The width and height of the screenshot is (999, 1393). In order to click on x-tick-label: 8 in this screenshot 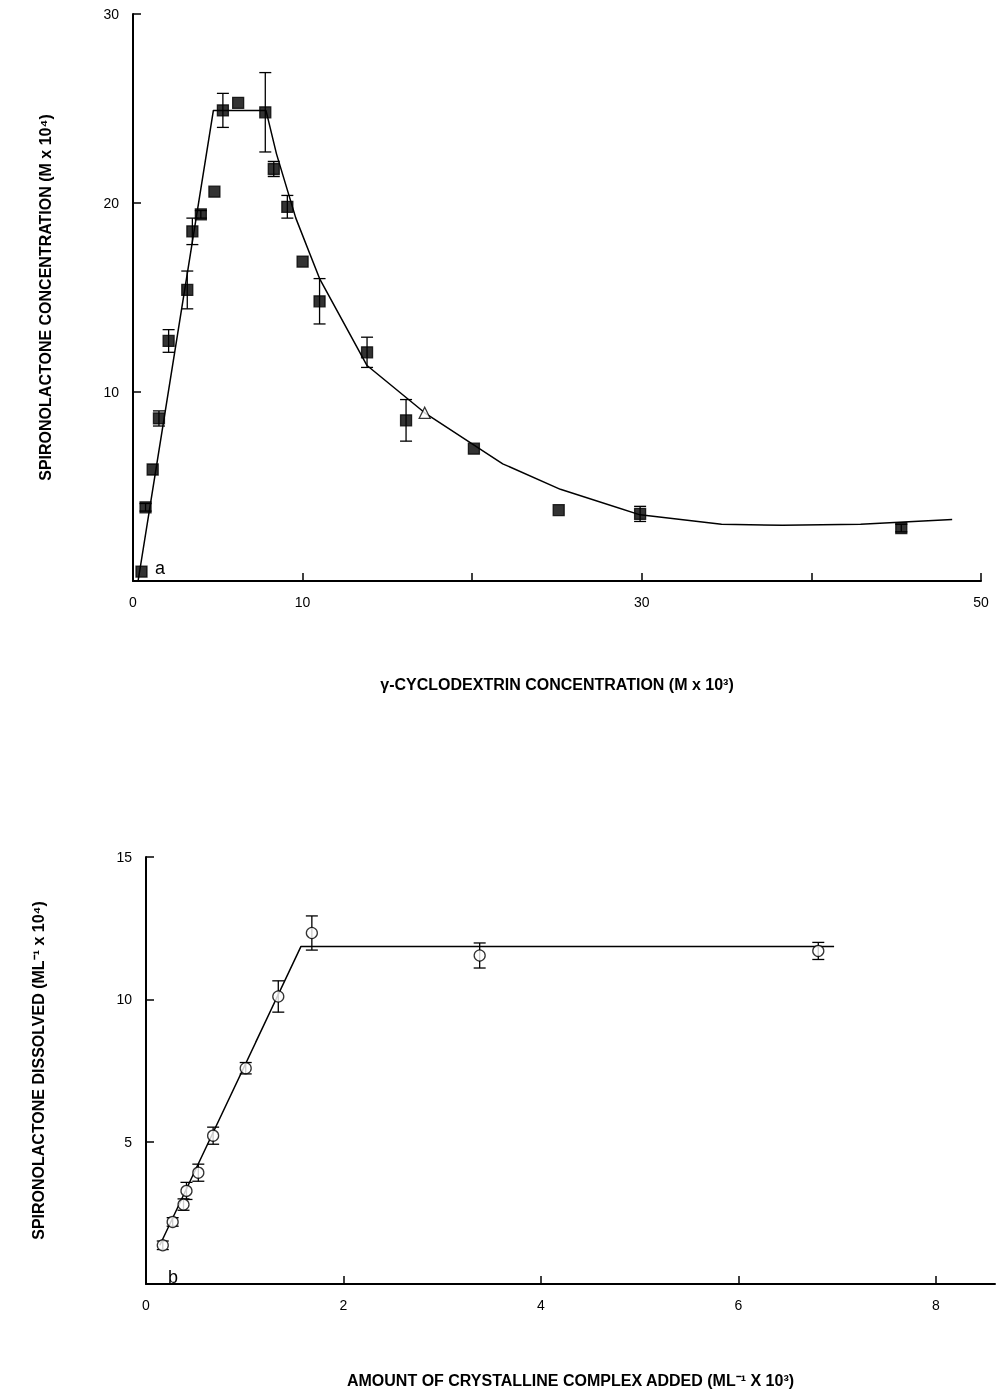, I will do `click(935, 1305)`.